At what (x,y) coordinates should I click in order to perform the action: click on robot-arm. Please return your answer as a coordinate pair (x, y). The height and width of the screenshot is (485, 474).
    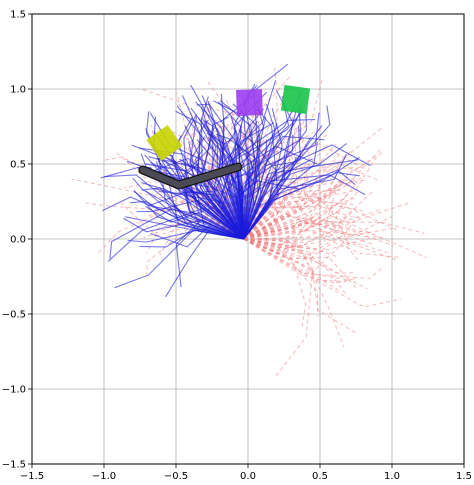
    Looking at the image, I should click on (190, 176).